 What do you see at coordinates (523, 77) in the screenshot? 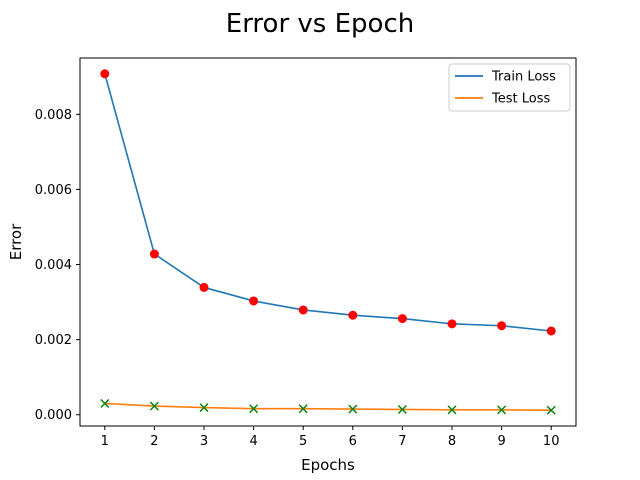
I see `legend-label: Train Loss` at bounding box center [523, 77].